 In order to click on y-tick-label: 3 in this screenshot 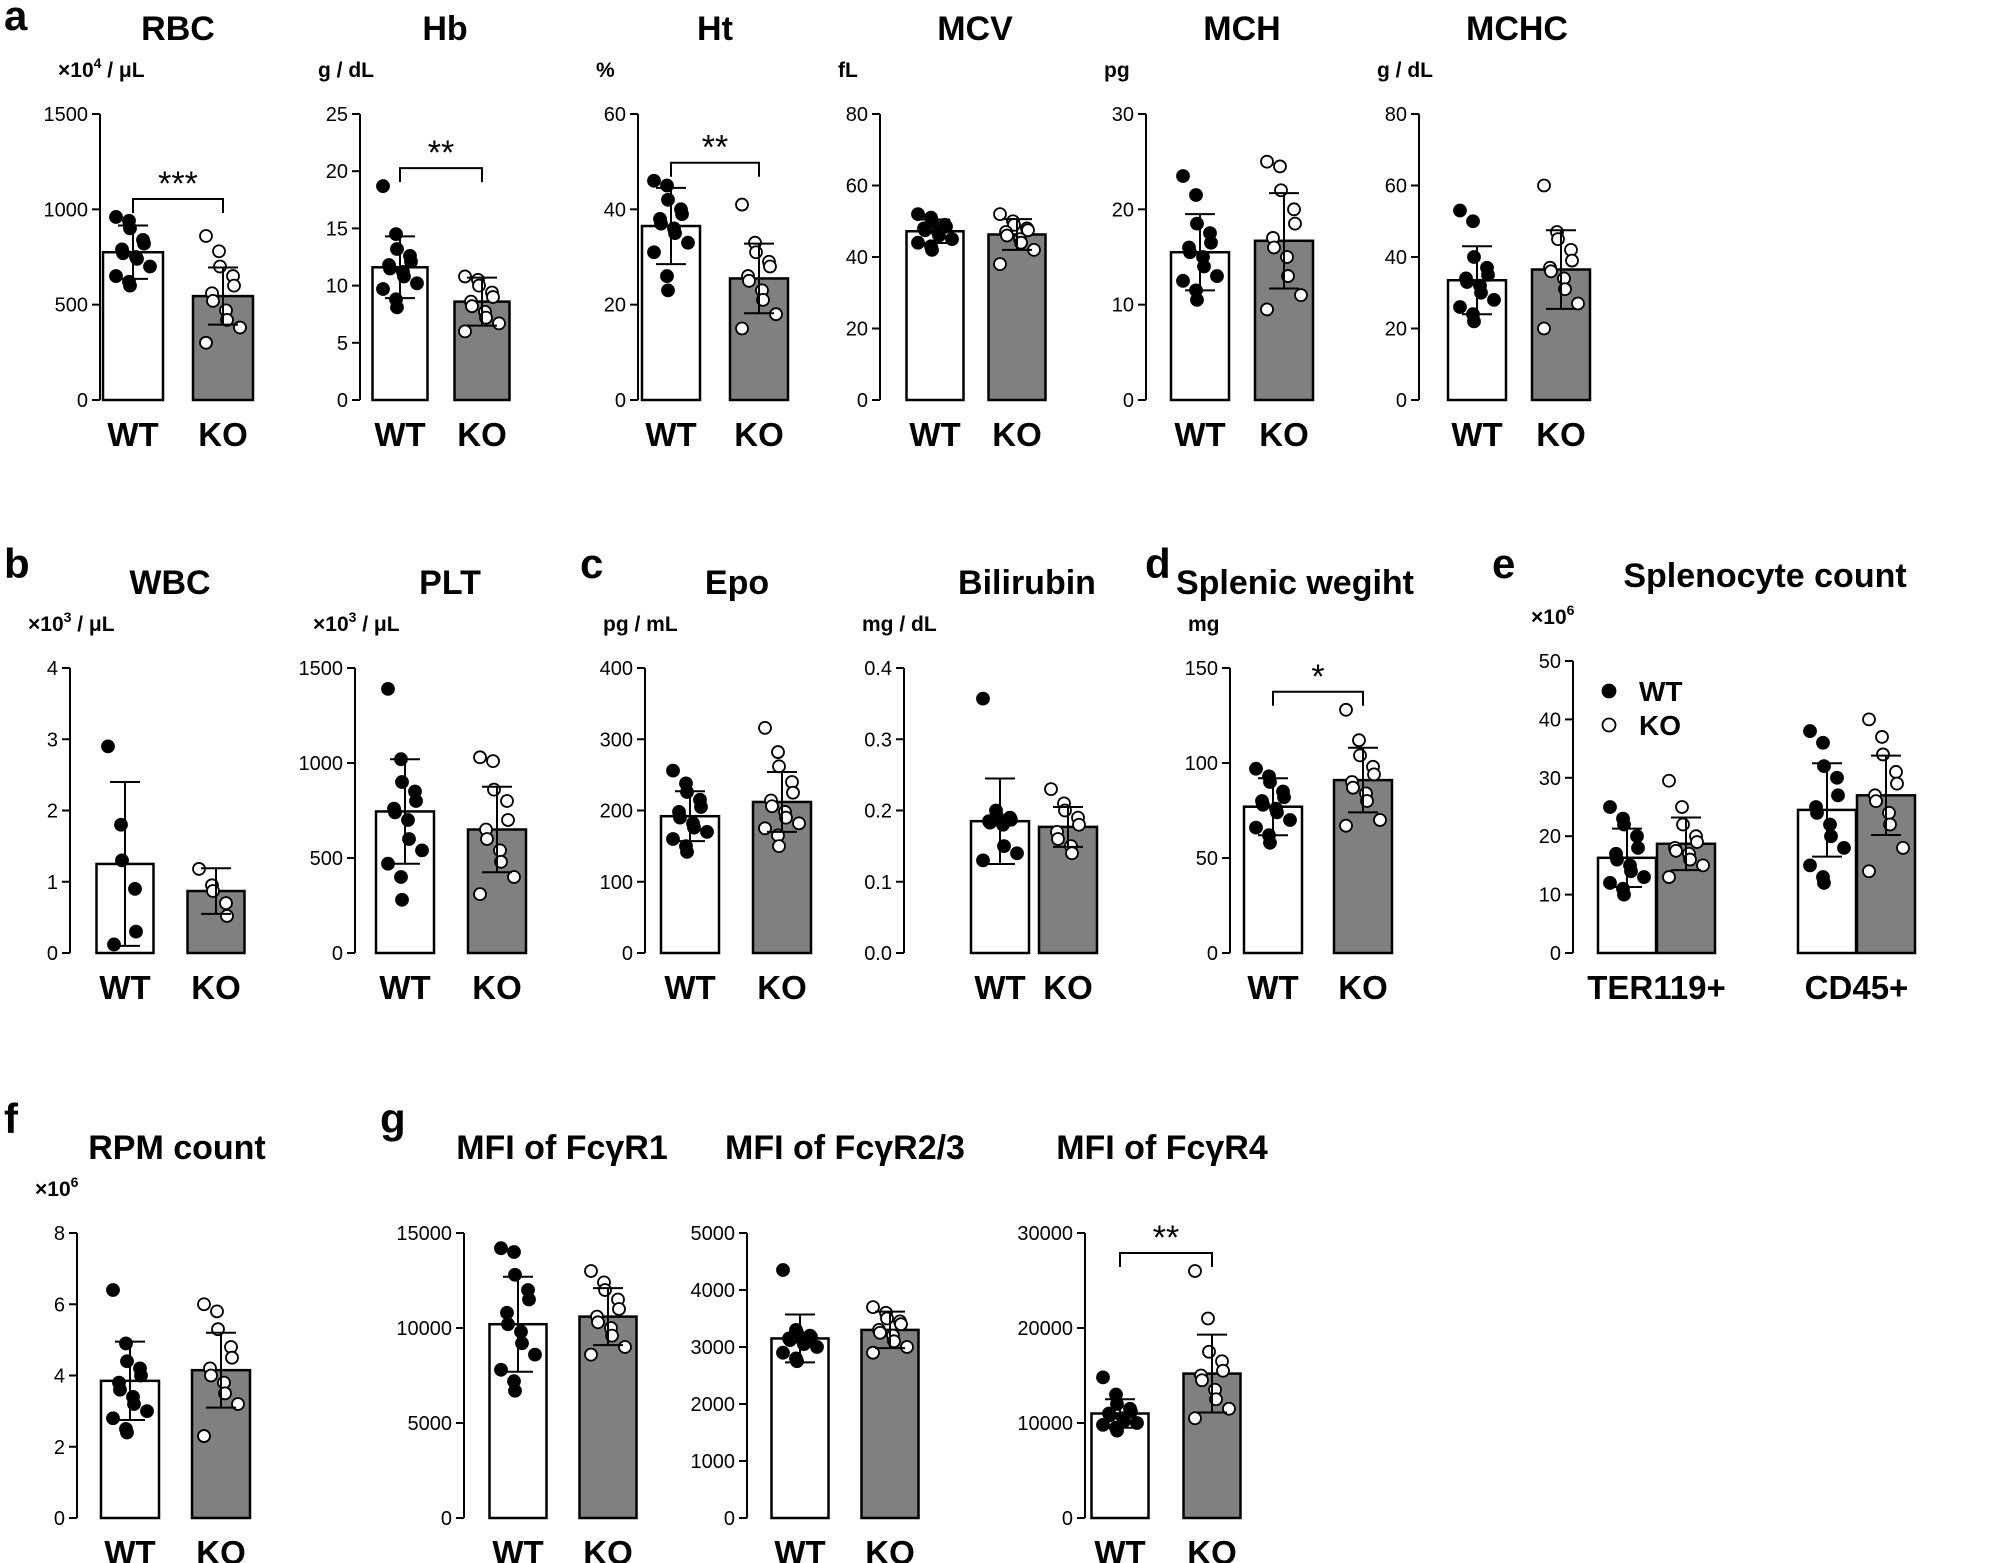, I will do `click(52, 740)`.